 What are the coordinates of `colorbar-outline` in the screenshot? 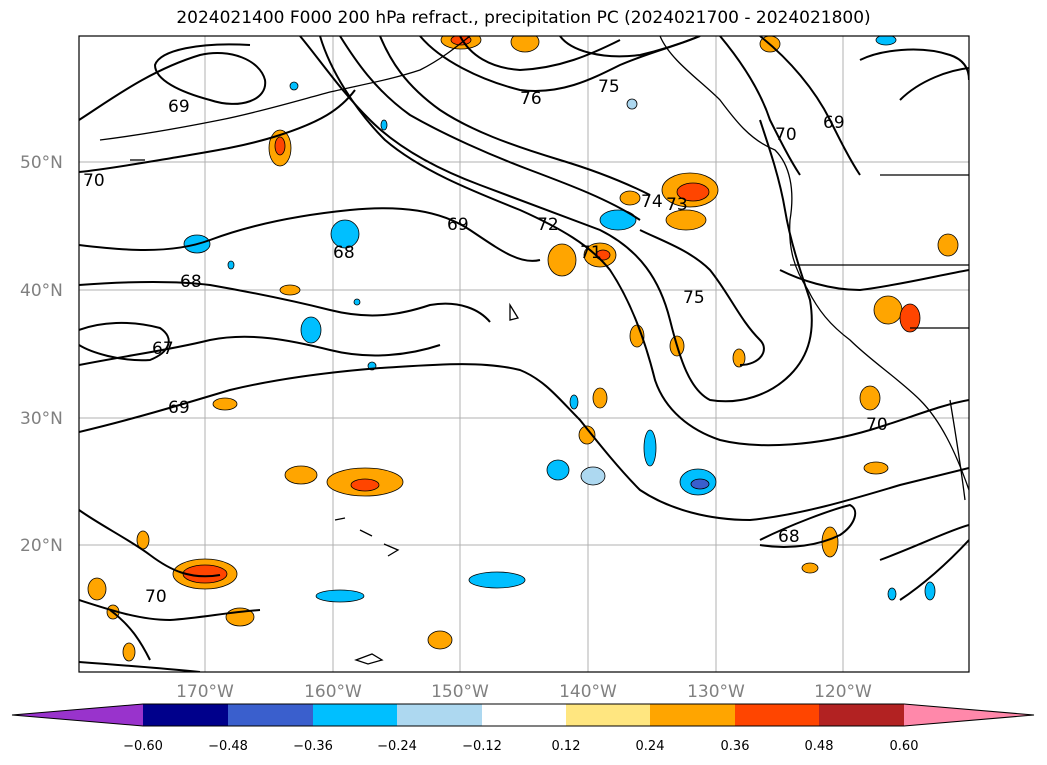 It's located at (523, 715).